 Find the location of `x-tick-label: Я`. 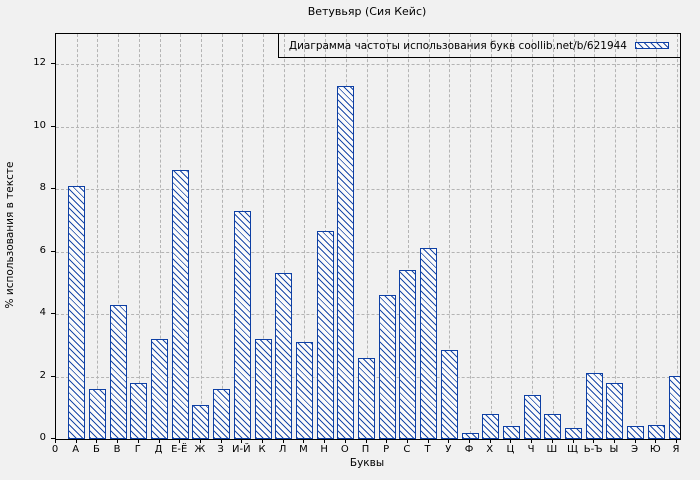

x-tick-label: Я is located at coordinates (676, 449).